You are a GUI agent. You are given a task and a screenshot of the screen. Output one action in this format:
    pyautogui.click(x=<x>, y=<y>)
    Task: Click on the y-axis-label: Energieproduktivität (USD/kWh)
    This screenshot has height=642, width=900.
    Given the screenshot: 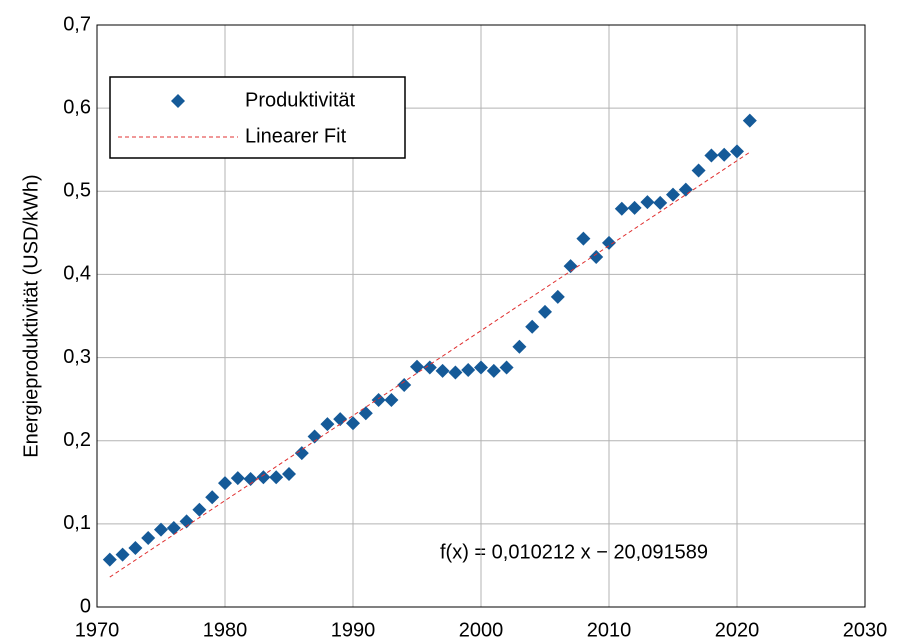 What is the action you would take?
    pyautogui.click(x=31, y=315)
    